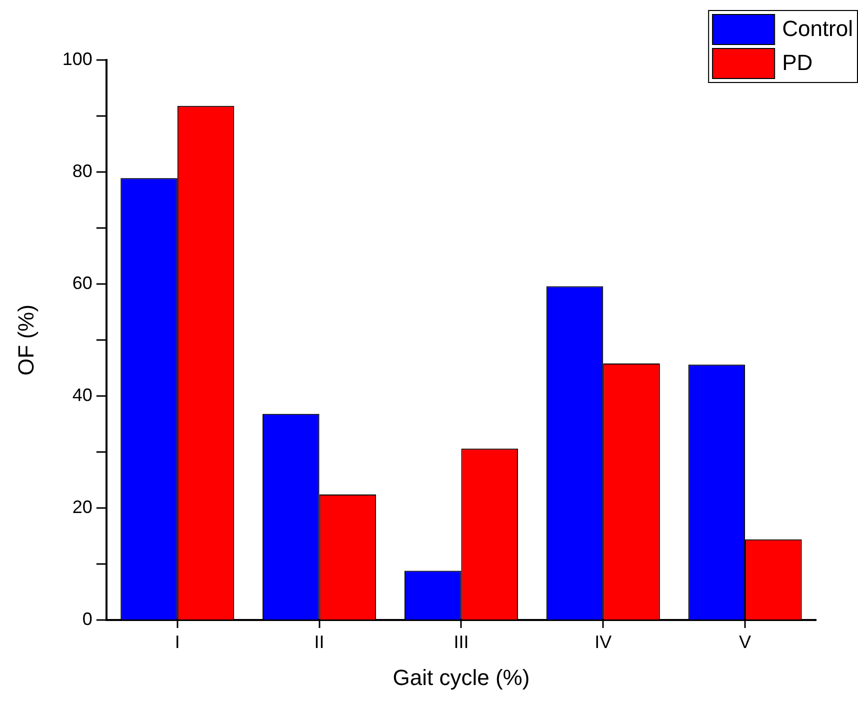  Describe the element at coordinates (82, 394) in the screenshot. I see `y-tick-label: 40` at that location.